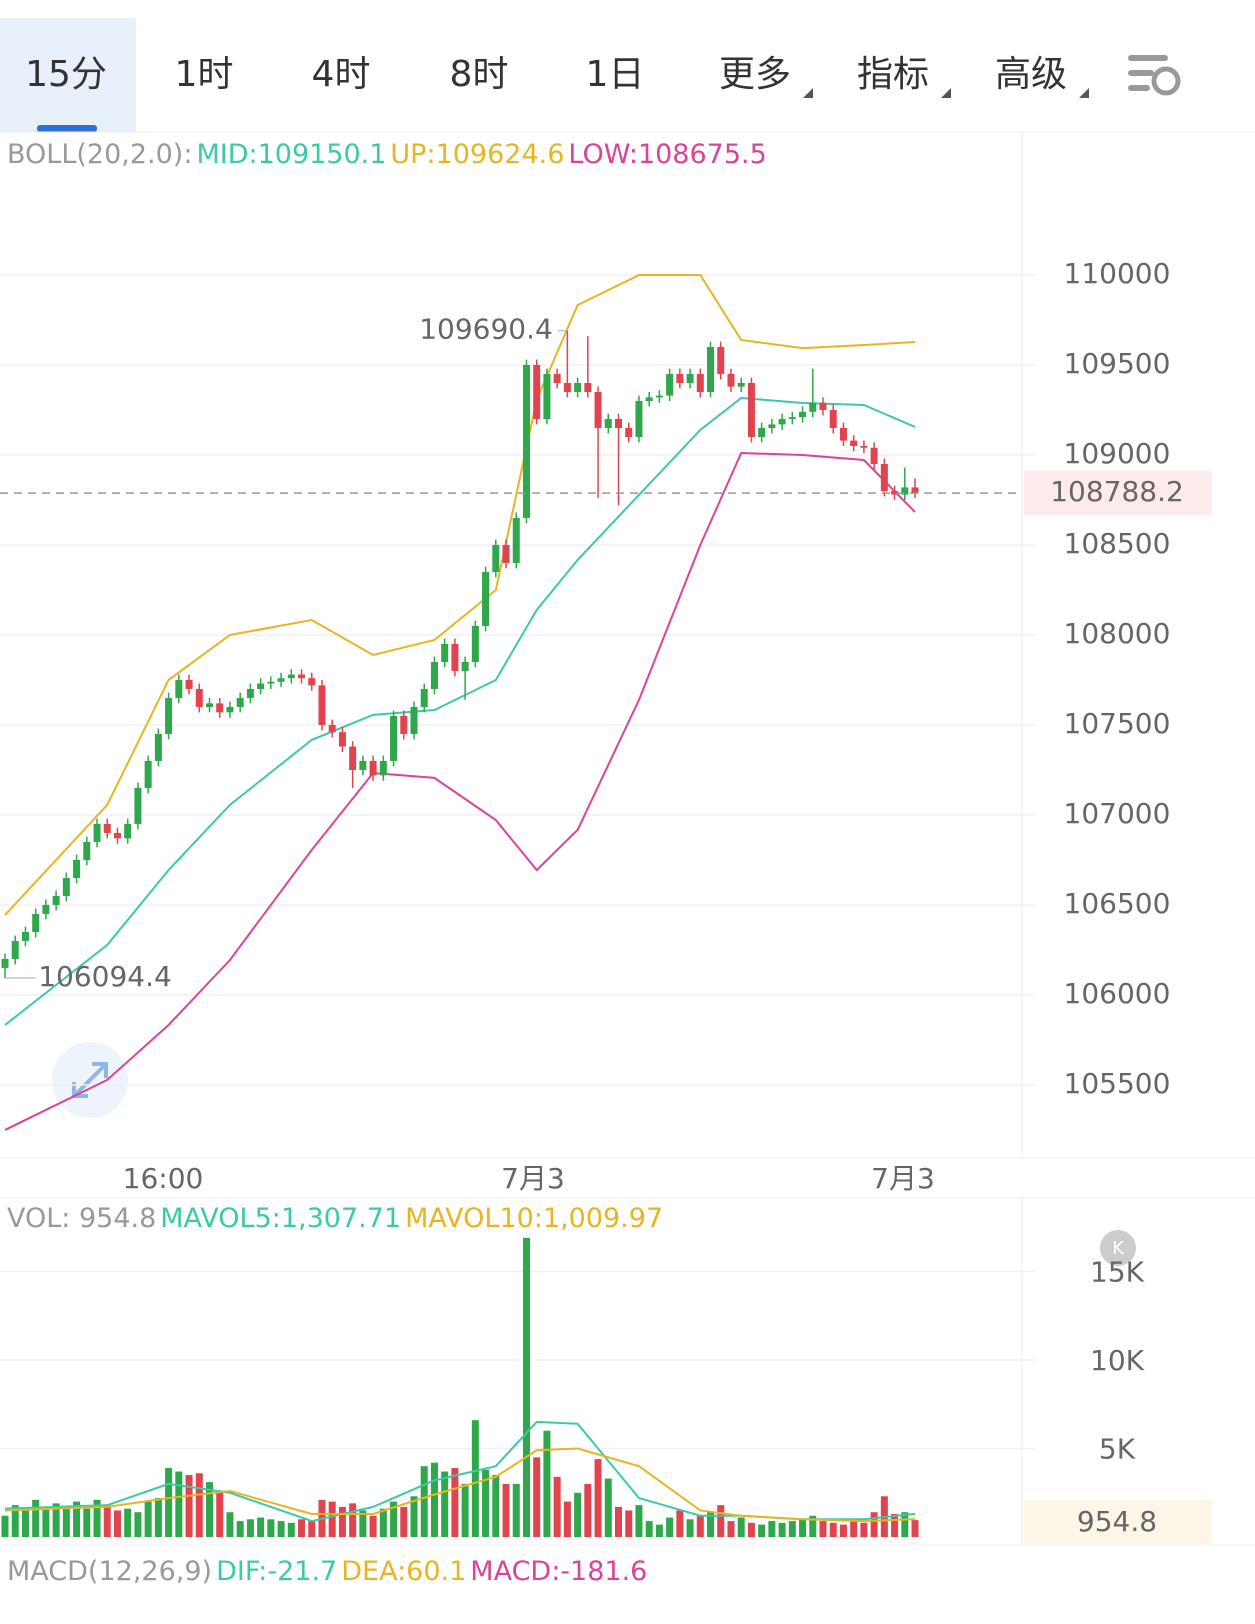 The height and width of the screenshot is (1624, 1255). I want to click on k-icon, so click(1118, 1248).